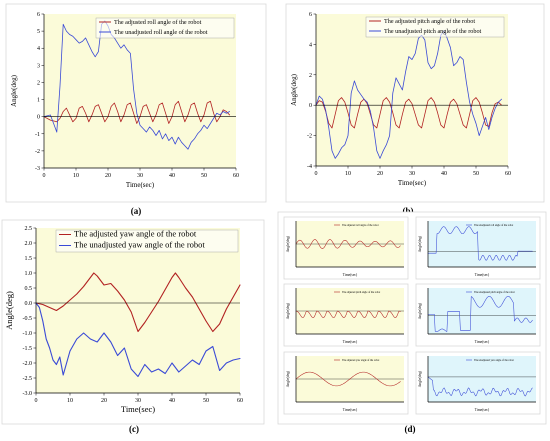 This screenshot has height=441, width=550. Describe the element at coordinates (494, 292) in the screenshot. I see `thumbnail-legend-entry: The unadjusted pitch angle of the robot` at that location.